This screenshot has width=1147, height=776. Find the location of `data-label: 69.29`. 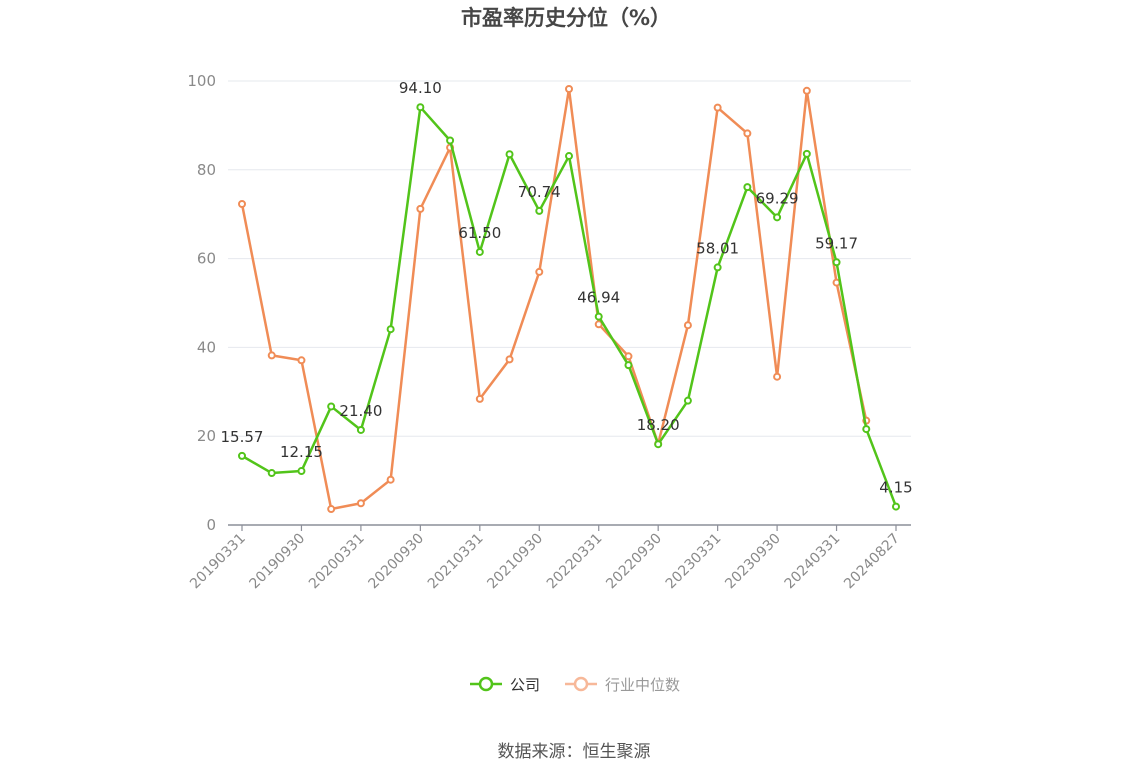

data-label: 69.29 is located at coordinates (777, 198).